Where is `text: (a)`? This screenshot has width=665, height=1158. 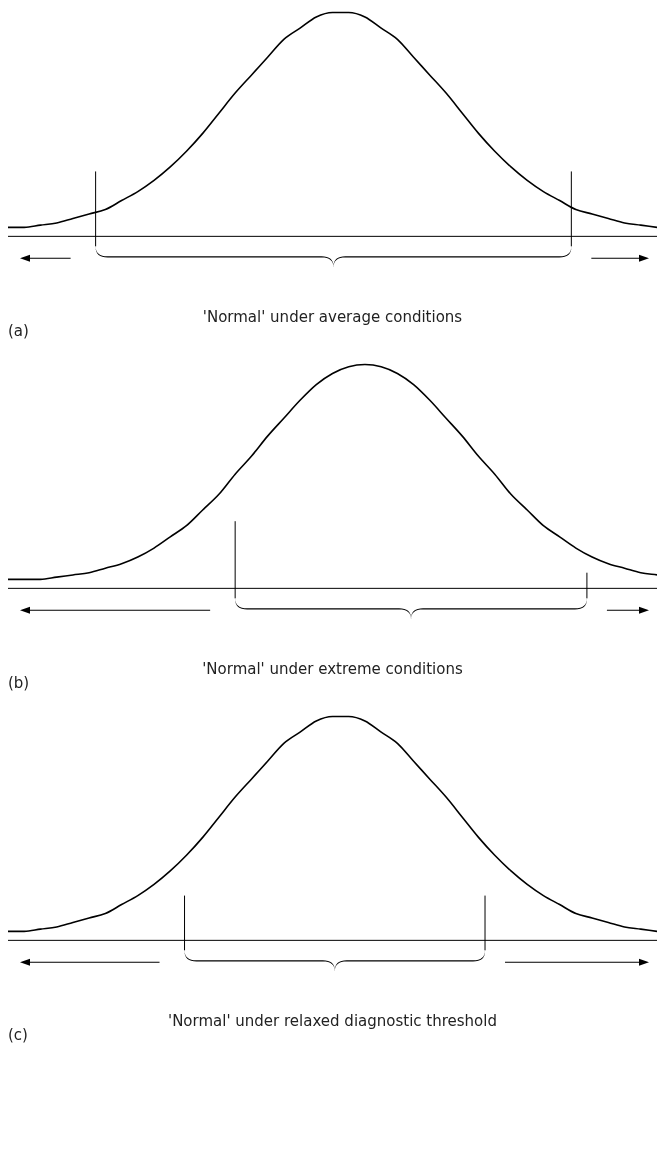 text: (a) is located at coordinates (18, 331).